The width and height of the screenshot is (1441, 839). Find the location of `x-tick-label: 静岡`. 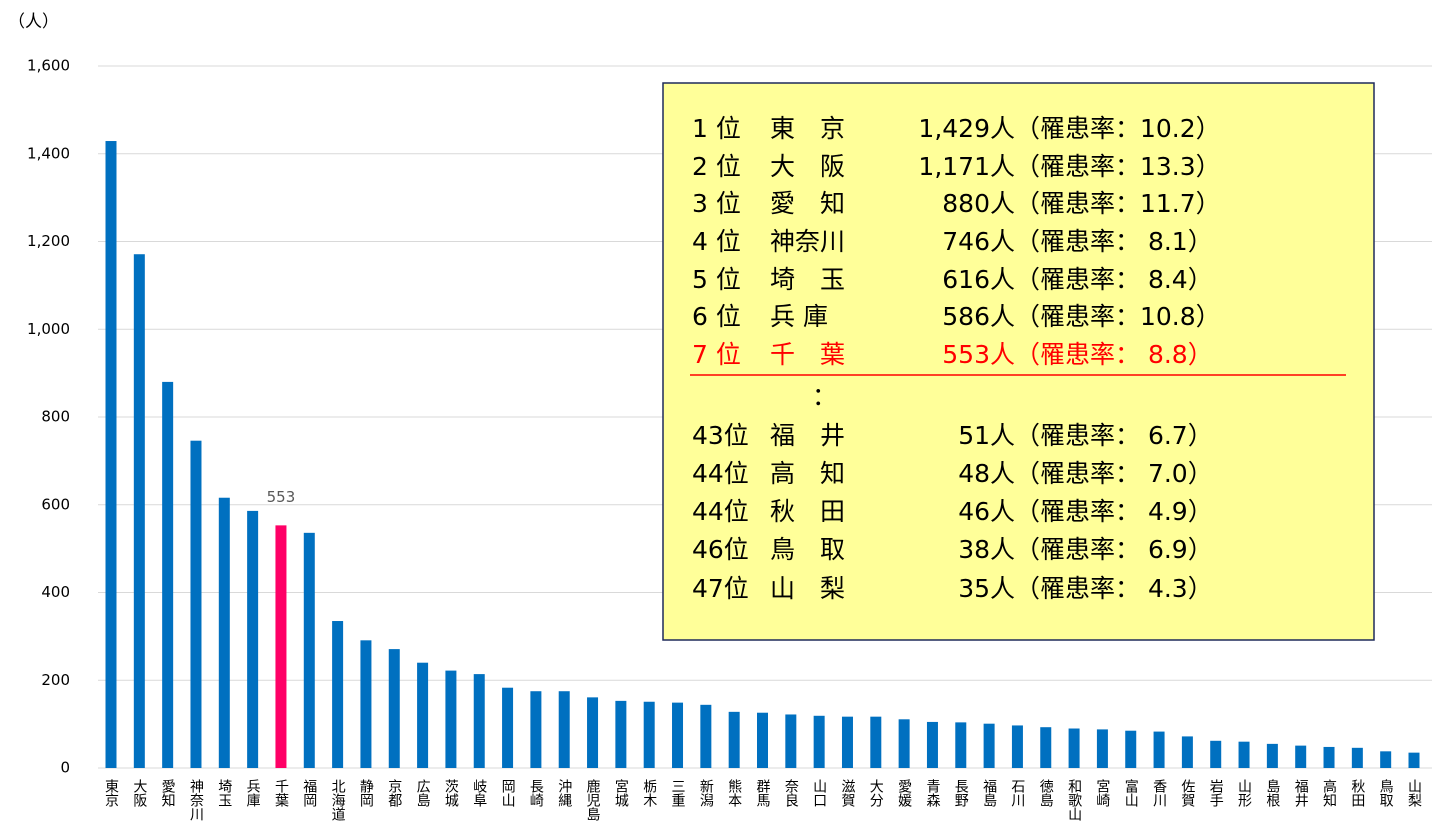

x-tick-label: 静岡 is located at coordinates (366, 793).